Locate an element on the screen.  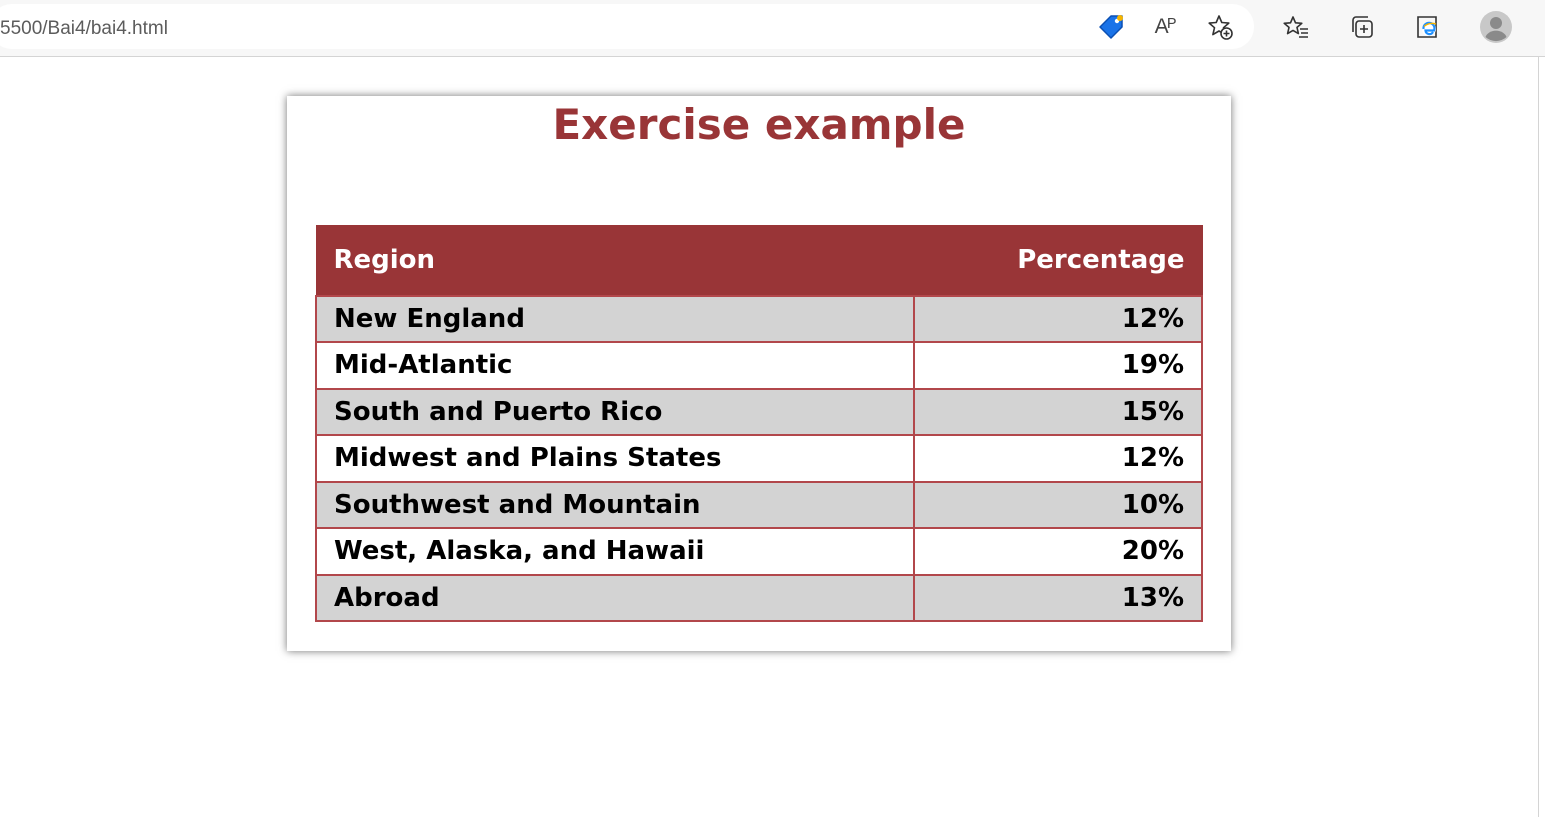
address-bar: 5500/Bai4/bai4.html is located at coordinates (627, 26).